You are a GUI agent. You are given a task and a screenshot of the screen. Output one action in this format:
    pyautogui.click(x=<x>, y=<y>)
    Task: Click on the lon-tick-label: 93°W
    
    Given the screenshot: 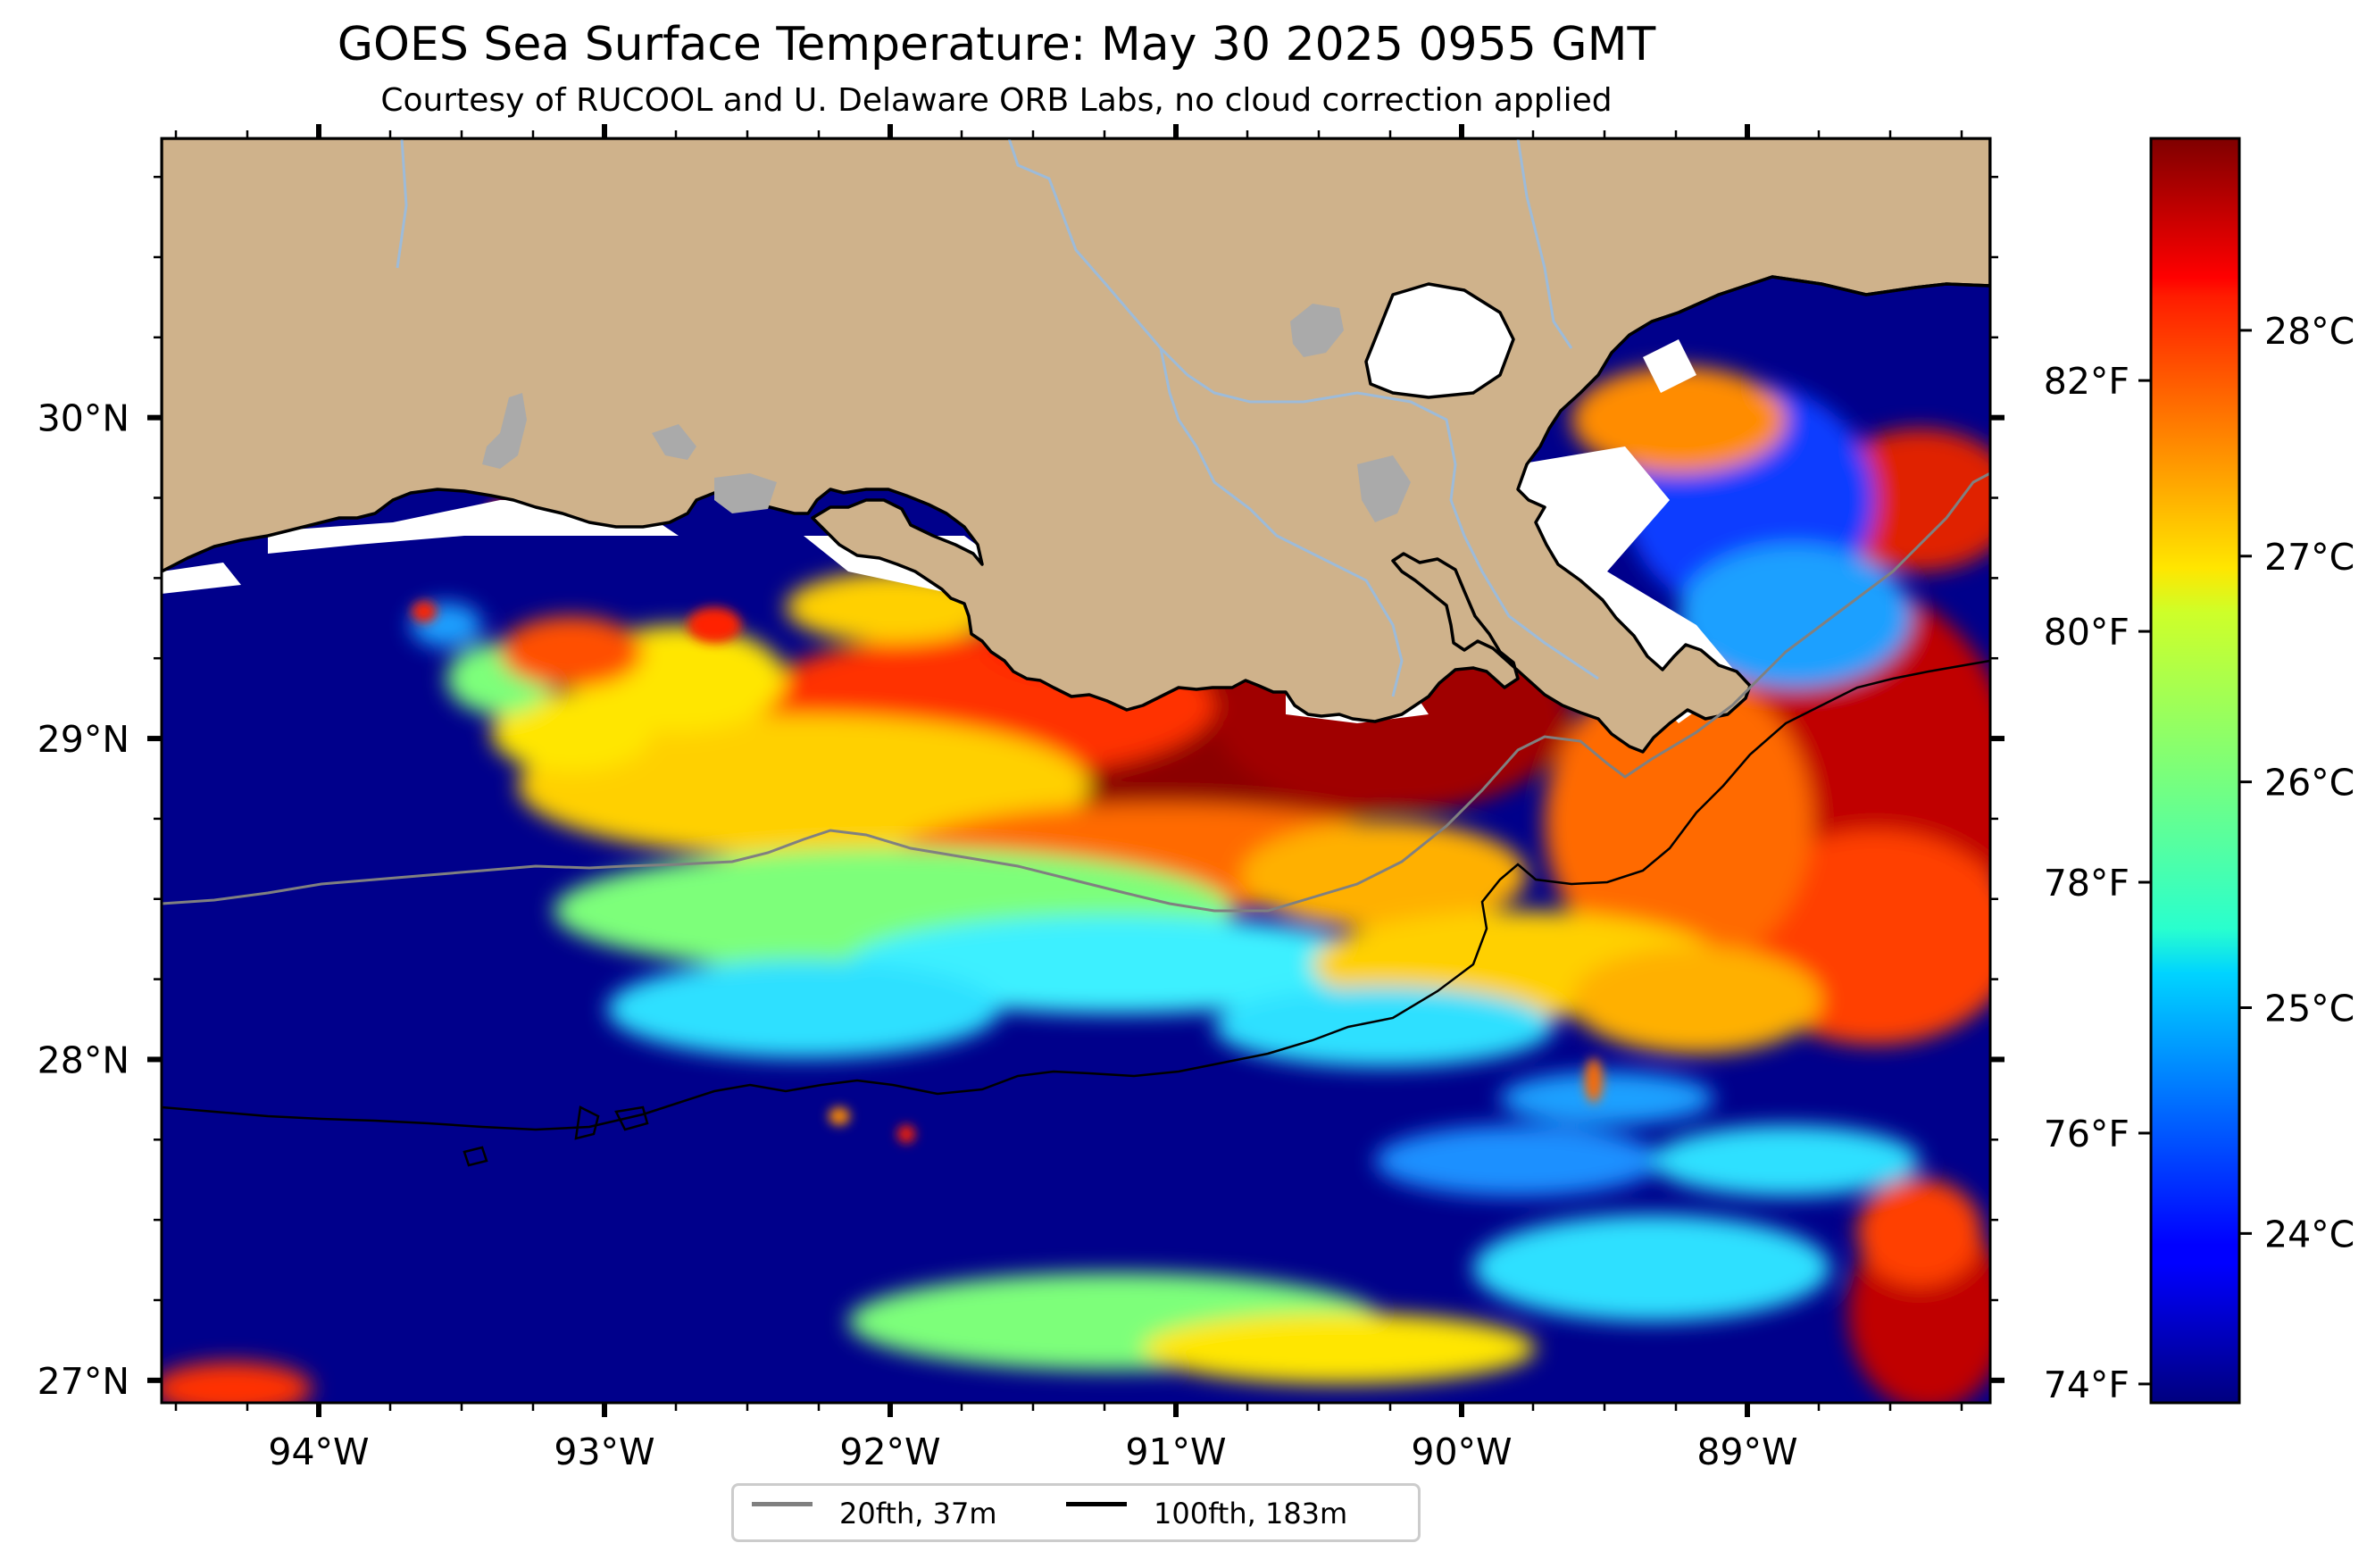 What is the action you would take?
    pyautogui.click(x=604, y=1451)
    